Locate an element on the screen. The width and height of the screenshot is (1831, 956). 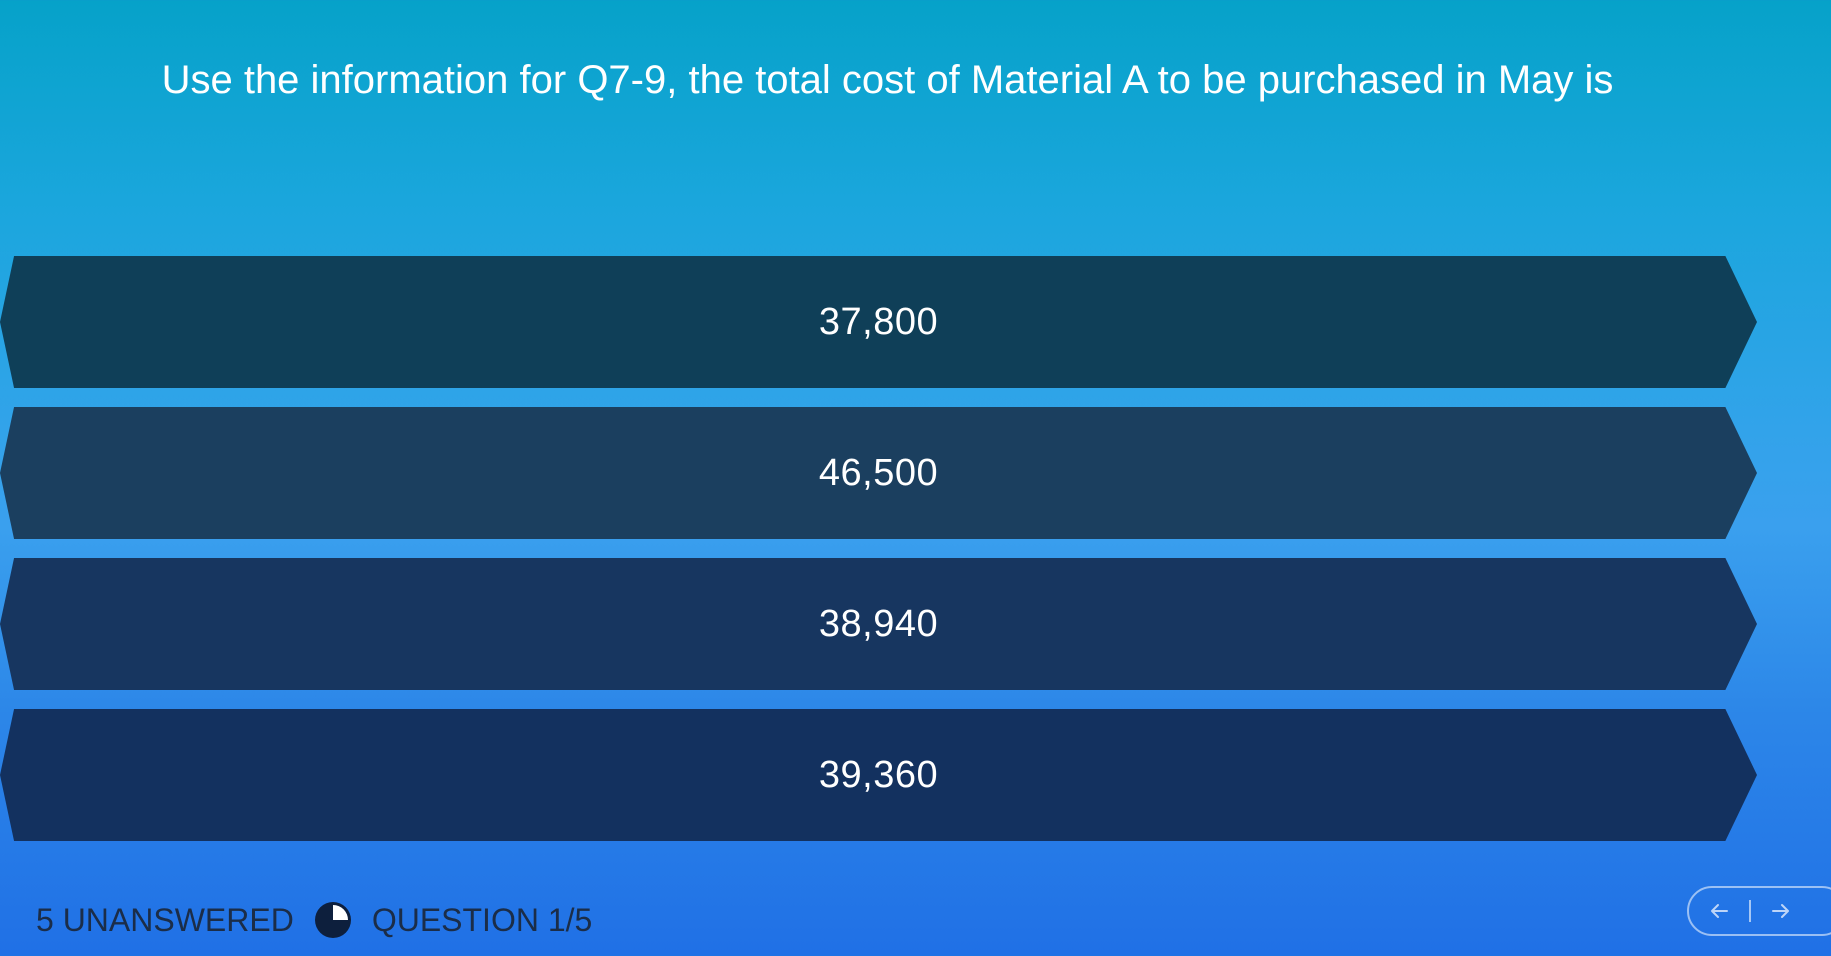
answer-option-4: 39,360 is located at coordinates (878, 775).